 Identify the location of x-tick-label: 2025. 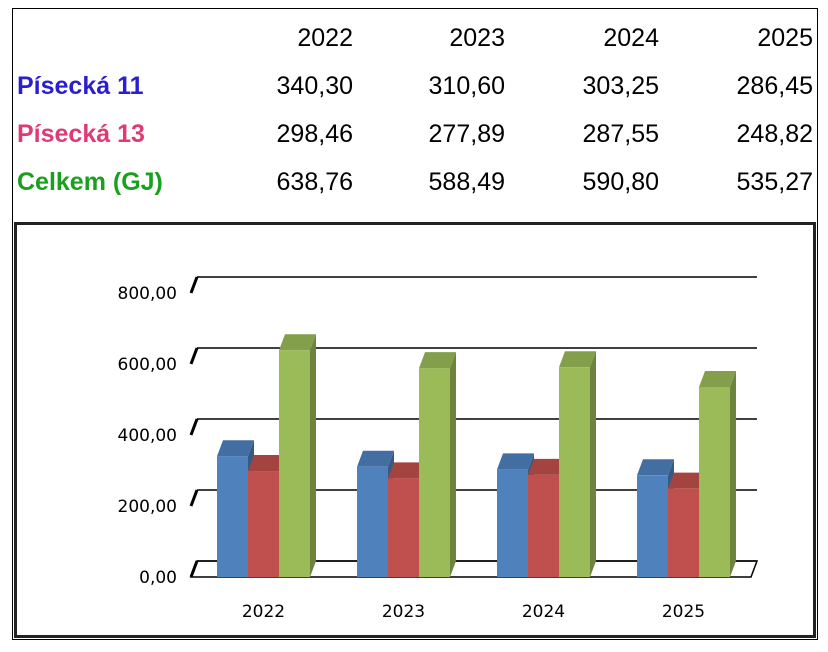
(683, 612).